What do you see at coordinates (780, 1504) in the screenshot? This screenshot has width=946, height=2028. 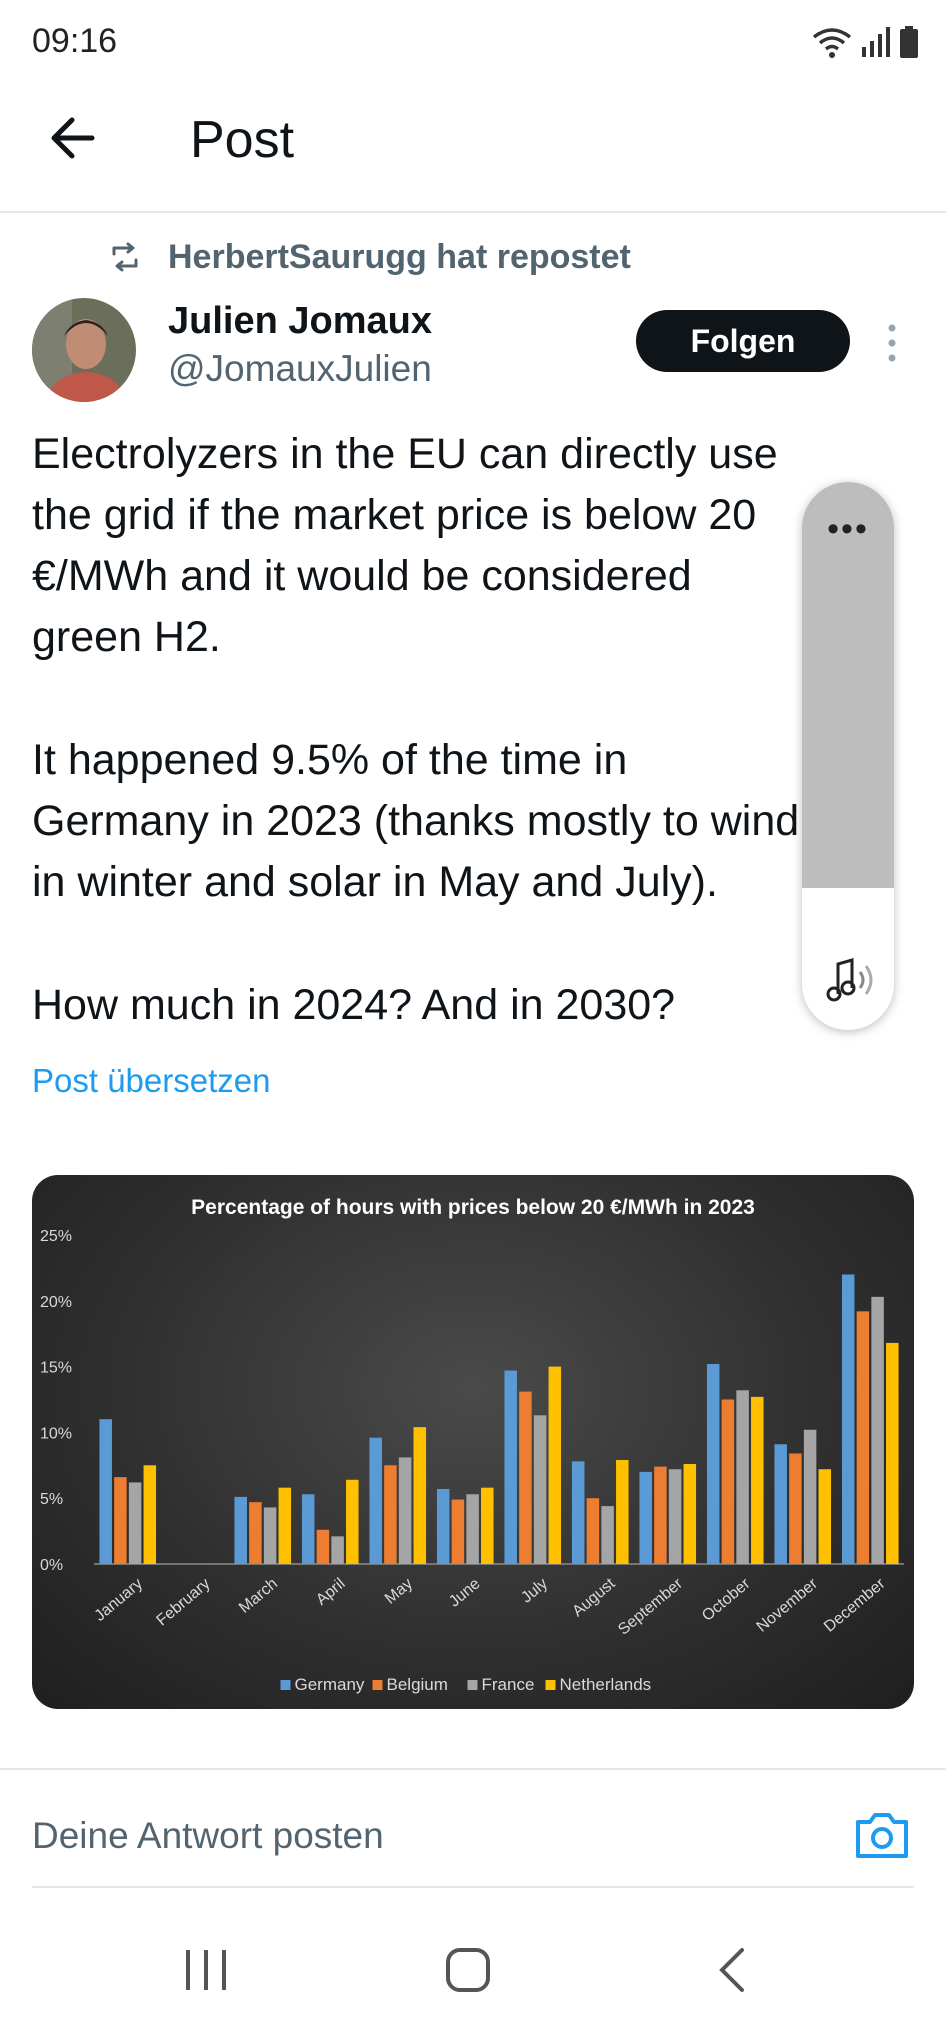 I see `bar-germany-november` at bounding box center [780, 1504].